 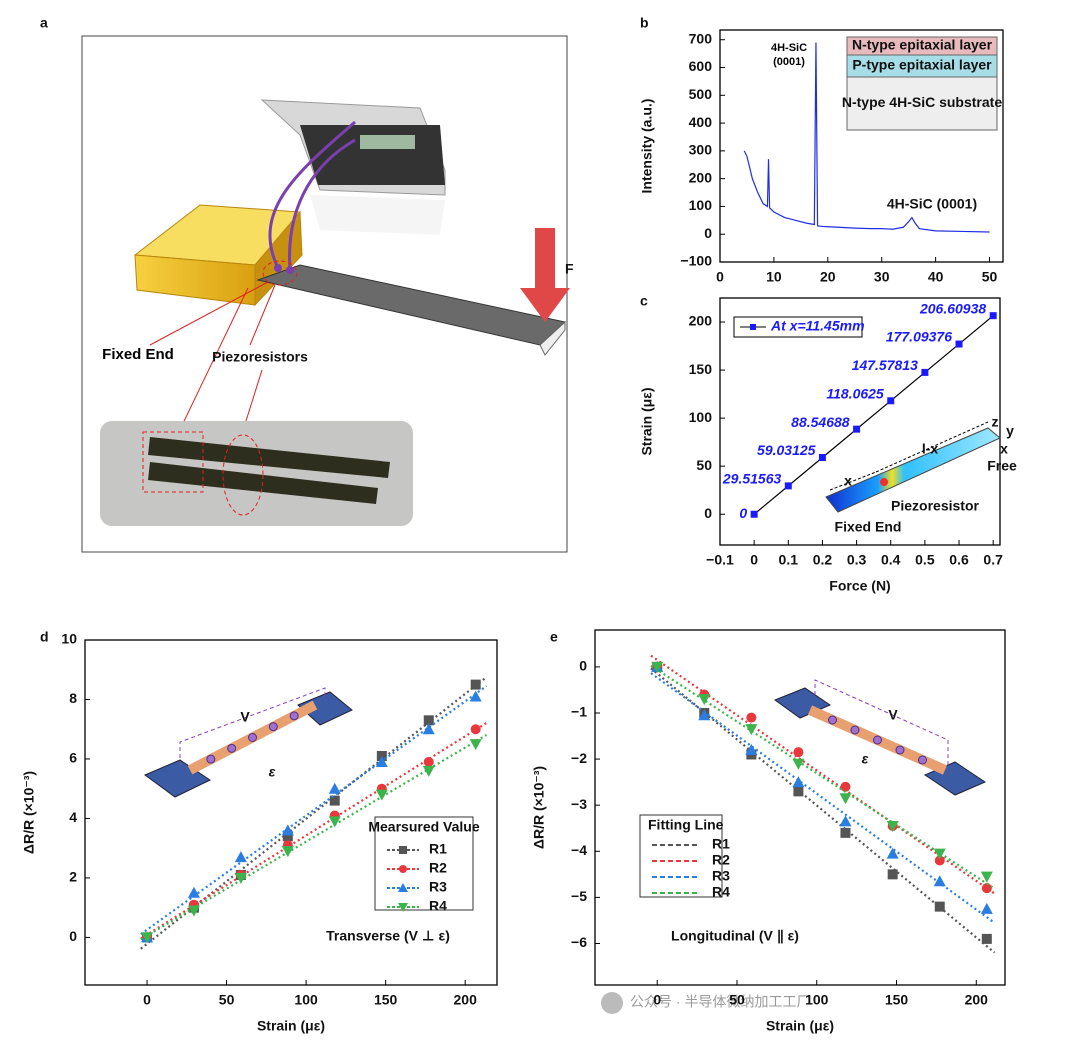 I want to click on inset-layer-label: N-type epitaxial layer, so click(x=922, y=45).